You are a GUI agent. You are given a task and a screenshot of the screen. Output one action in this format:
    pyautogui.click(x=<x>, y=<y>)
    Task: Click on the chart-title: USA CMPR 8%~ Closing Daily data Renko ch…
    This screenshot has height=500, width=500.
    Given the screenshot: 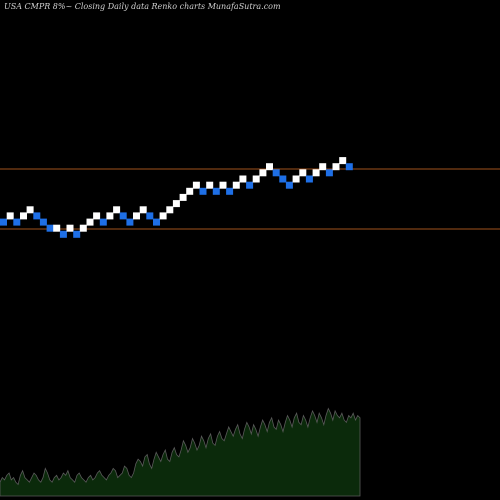 What is the action you would take?
    pyautogui.click(x=142, y=6)
    